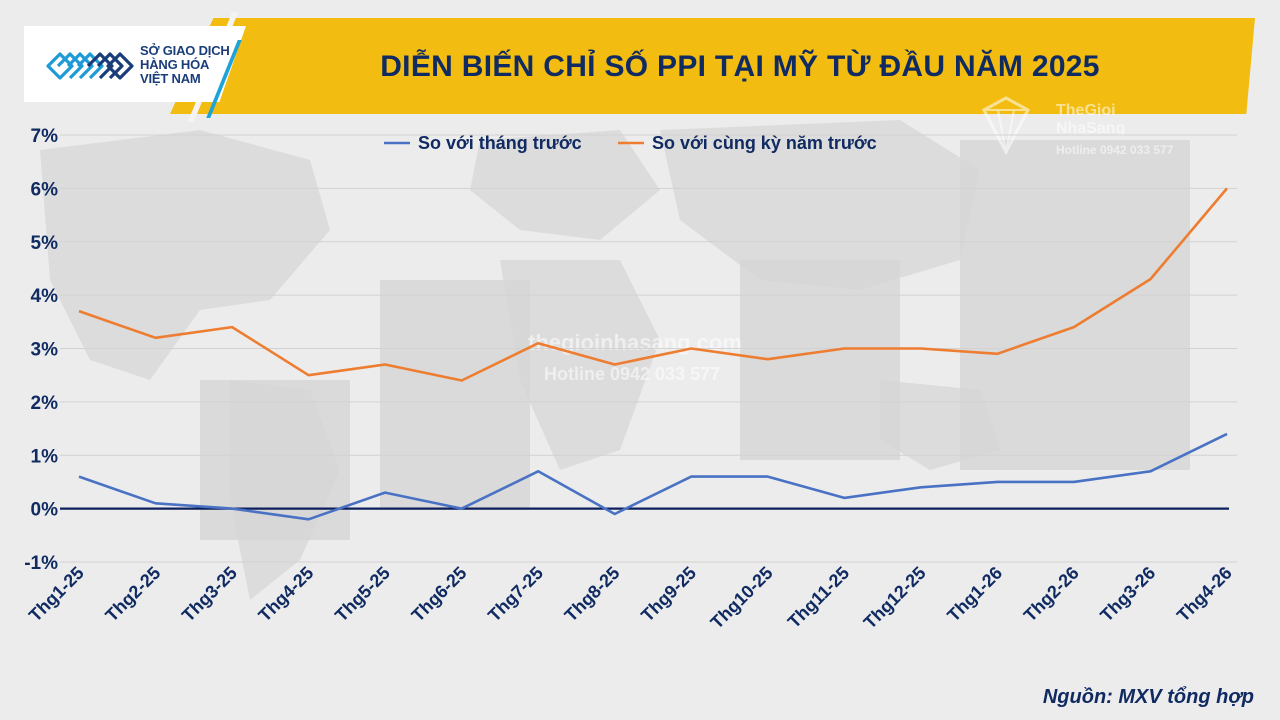 The image size is (1280, 720). What do you see at coordinates (185, 50) in the screenshot?
I see `logo-line-1: SỞ GIAO DỊCH` at bounding box center [185, 50].